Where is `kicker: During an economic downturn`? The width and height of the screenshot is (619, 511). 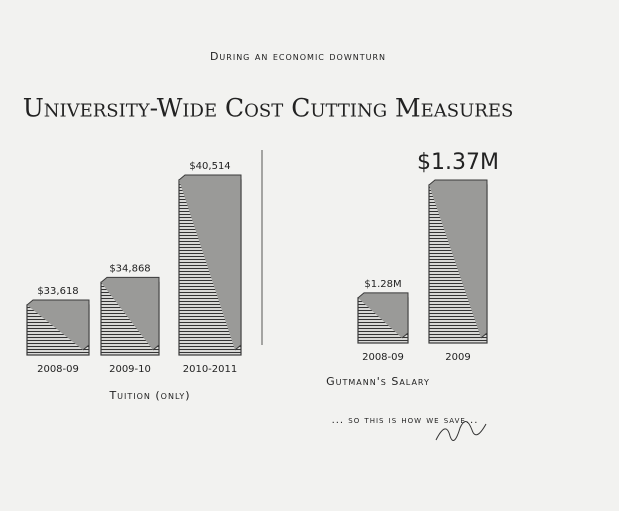 kicker: During an economic downturn is located at coordinates (298, 56).